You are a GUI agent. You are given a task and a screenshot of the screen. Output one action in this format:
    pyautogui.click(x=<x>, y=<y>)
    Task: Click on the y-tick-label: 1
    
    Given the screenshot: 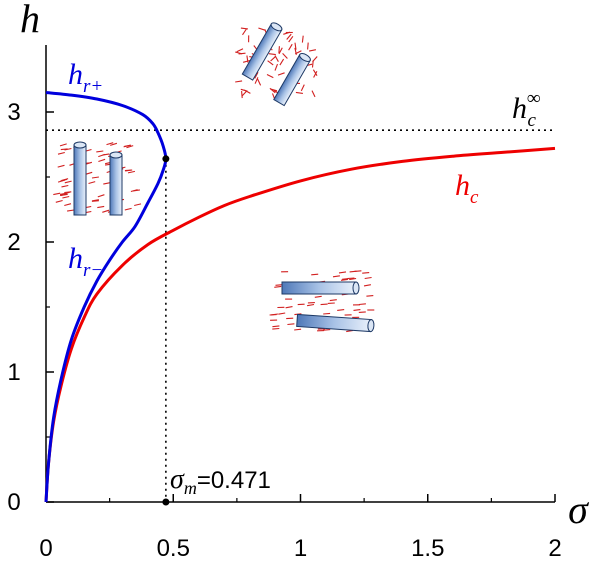 What is the action you would take?
    pyautogui.click(x=13, y=372)
    